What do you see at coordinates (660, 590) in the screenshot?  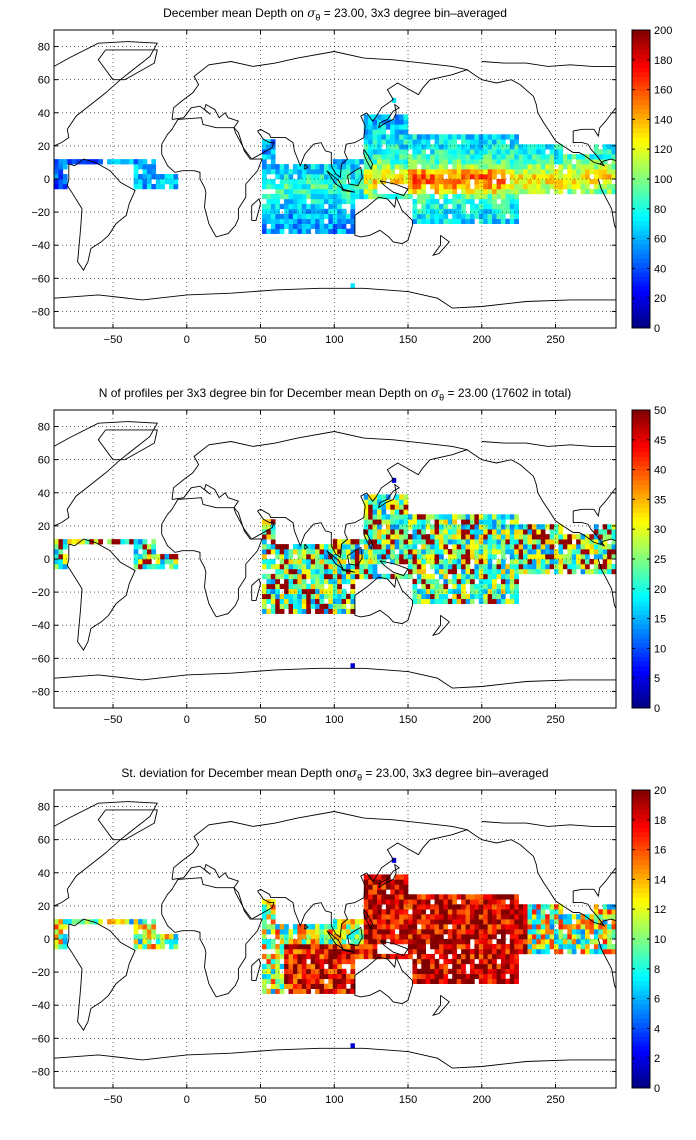 I see `colorbar-tick-label: 20` at bounding box center [660, 590].